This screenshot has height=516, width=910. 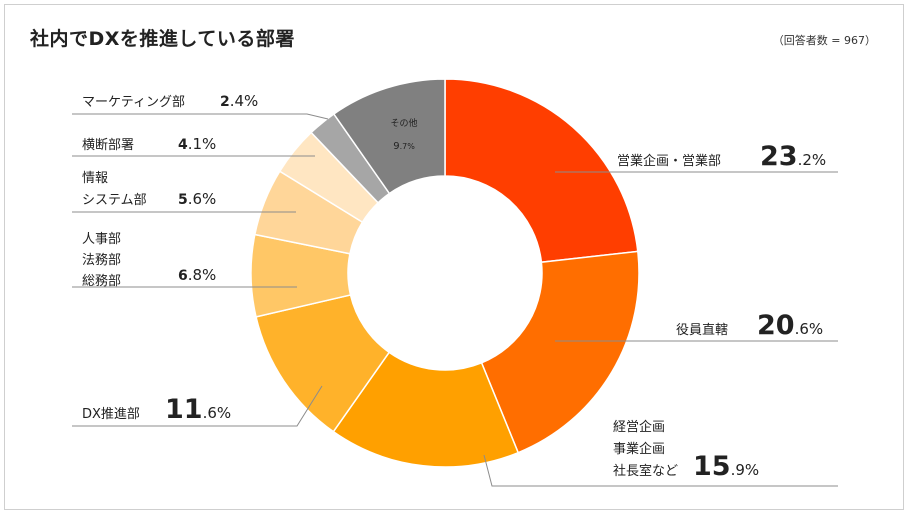 What do you see at coordinates (793, 156) in the screenshot?
I see `slice-value: 23.2%` at bounding box center [793, 156].